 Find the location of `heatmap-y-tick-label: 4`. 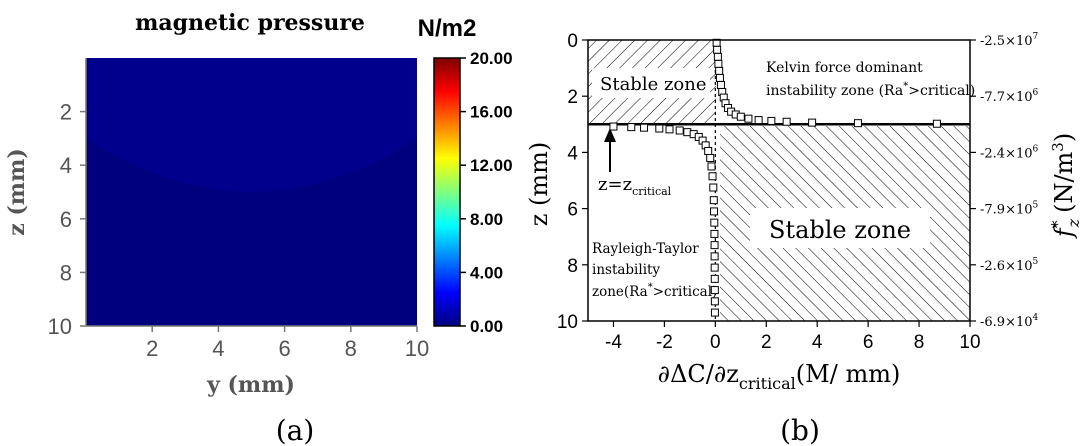

heatmap-y-tick-label: 4 is located at coordinates (66, 165).